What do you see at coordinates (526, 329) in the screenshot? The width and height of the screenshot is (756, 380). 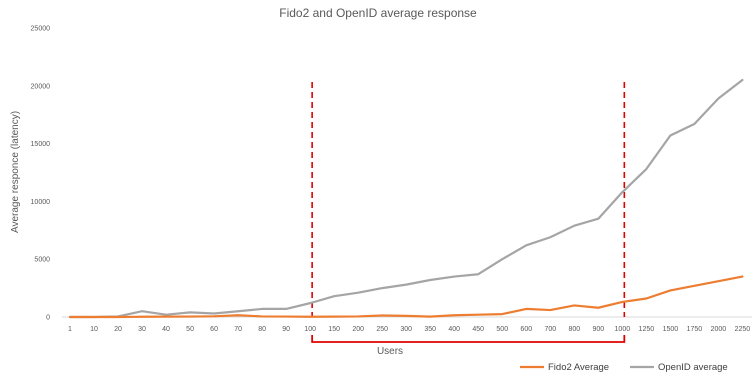 I see `x-tick-label: 600` at bounding box center [526, 329].